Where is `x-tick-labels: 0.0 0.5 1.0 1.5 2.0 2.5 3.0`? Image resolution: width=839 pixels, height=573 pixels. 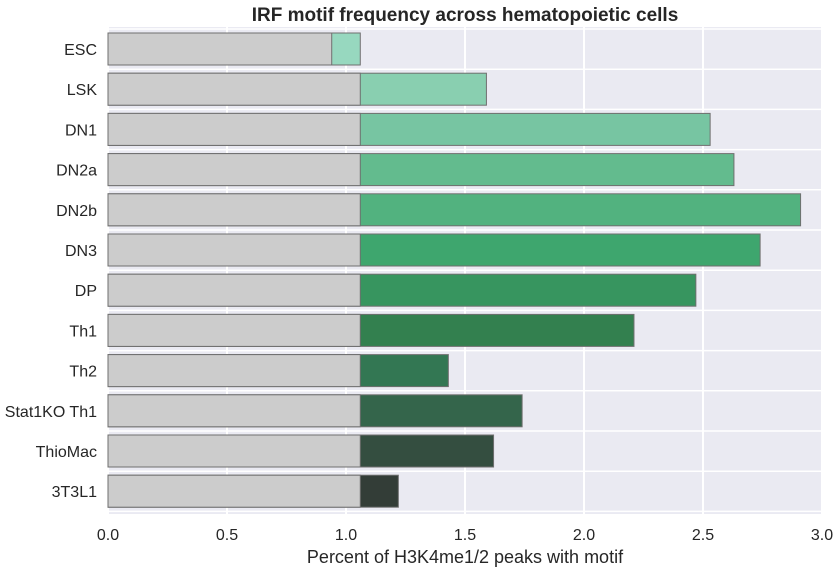
x-tick-labels: 0.0 0.5 1.0 1.5 2.0 2.5 3.0 is located at coordinates (465, 535).